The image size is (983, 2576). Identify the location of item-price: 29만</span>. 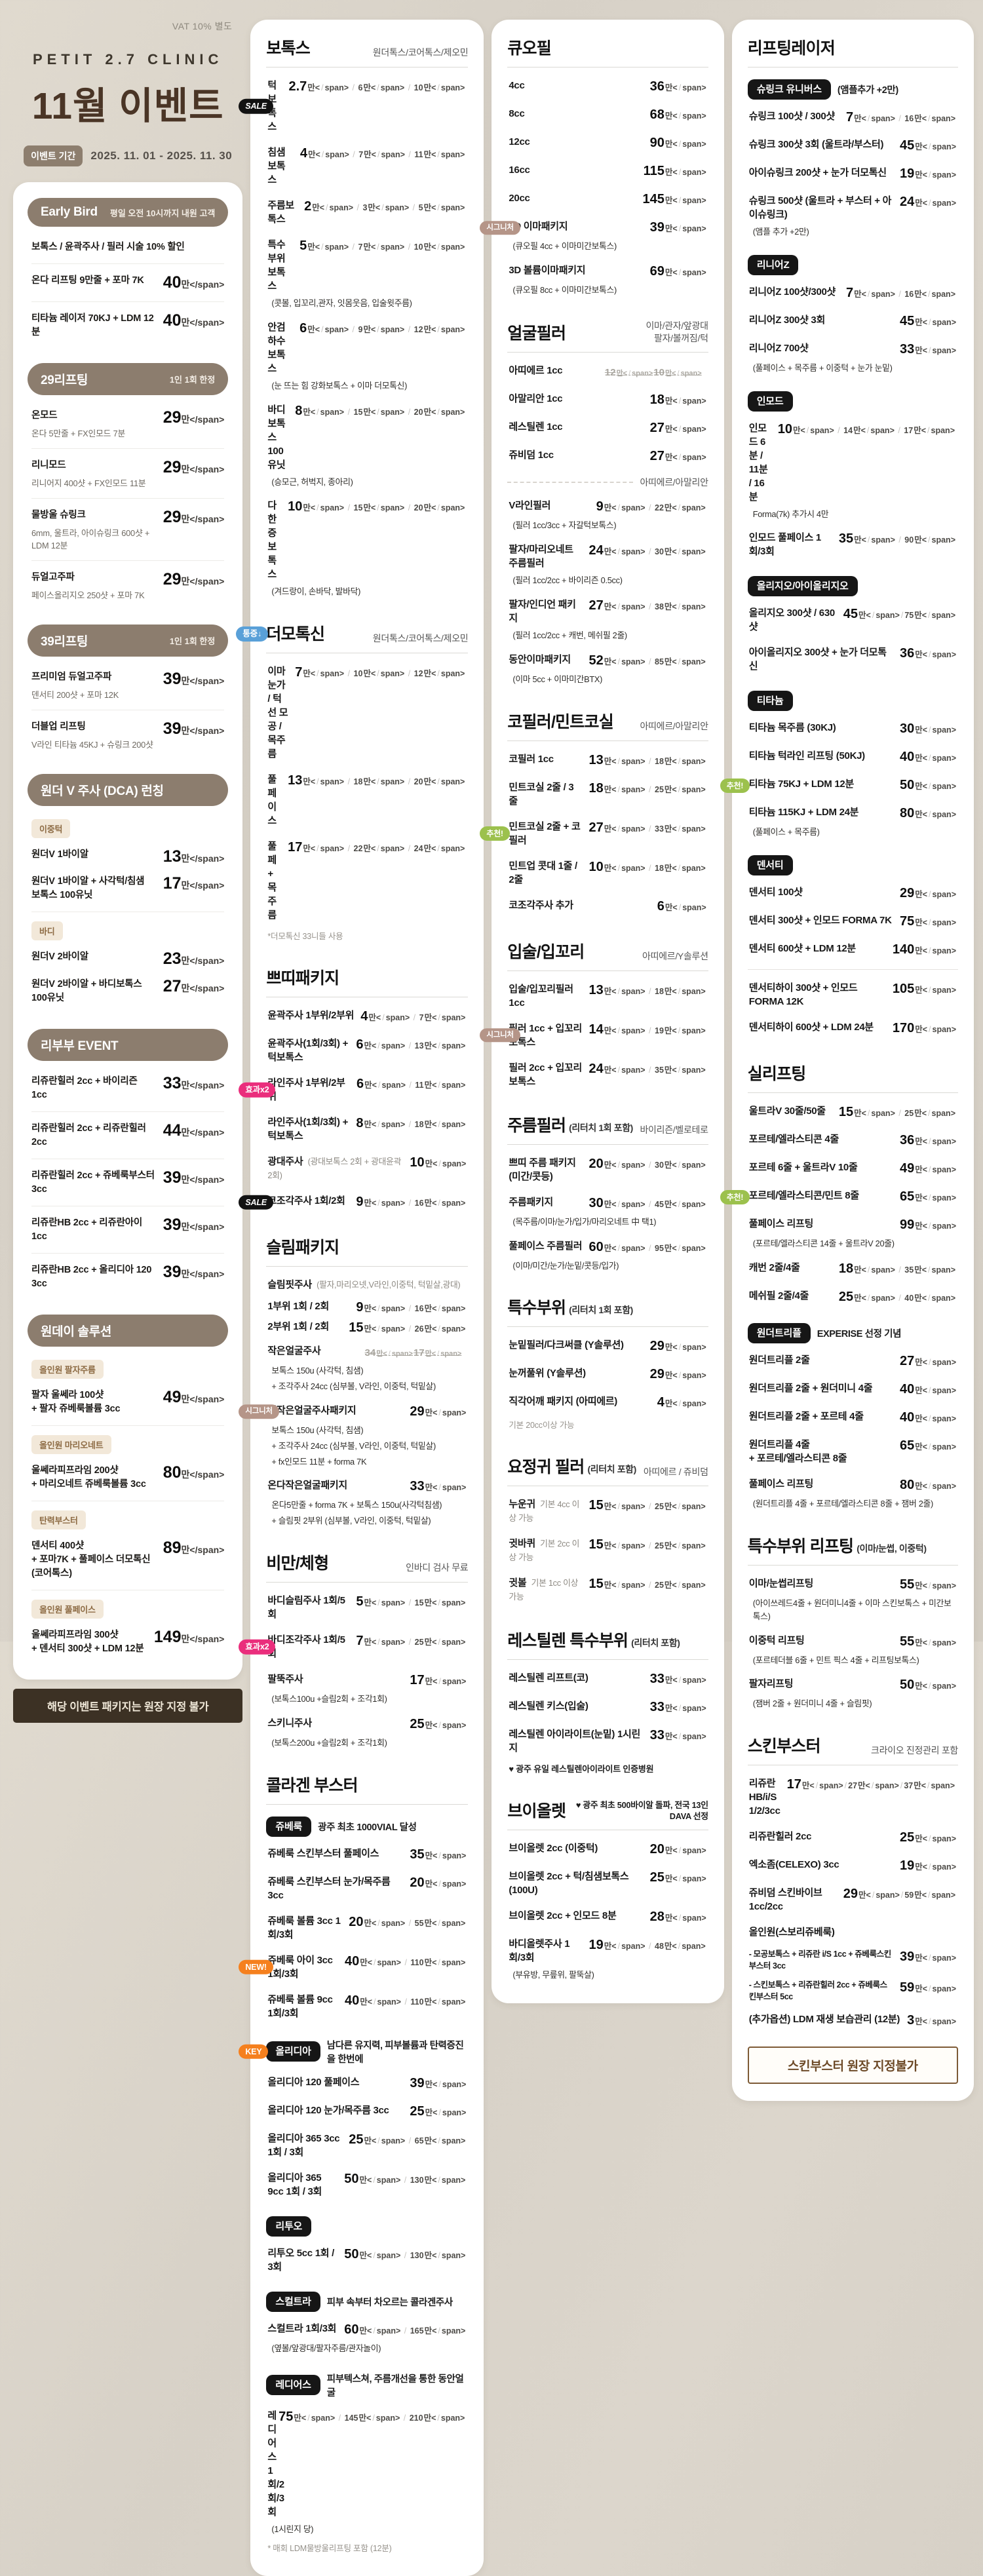
(677, 1346).